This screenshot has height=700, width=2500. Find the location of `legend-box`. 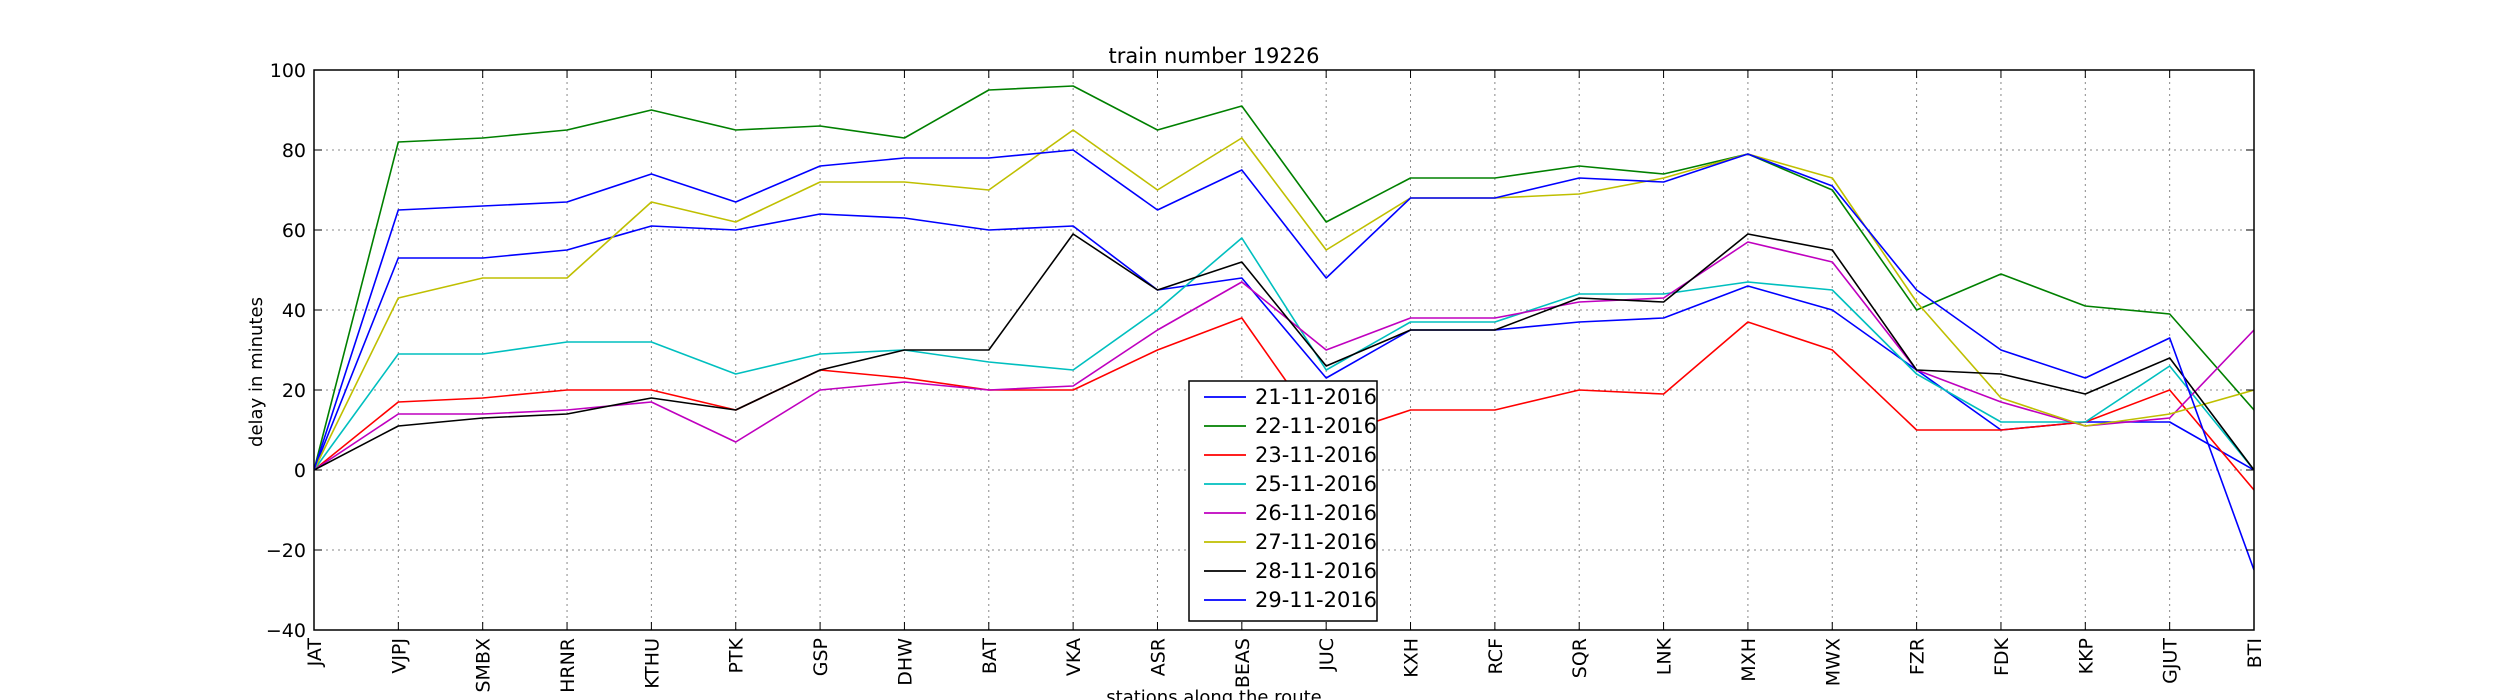

legend-box is located at coordinates (1283, 501).